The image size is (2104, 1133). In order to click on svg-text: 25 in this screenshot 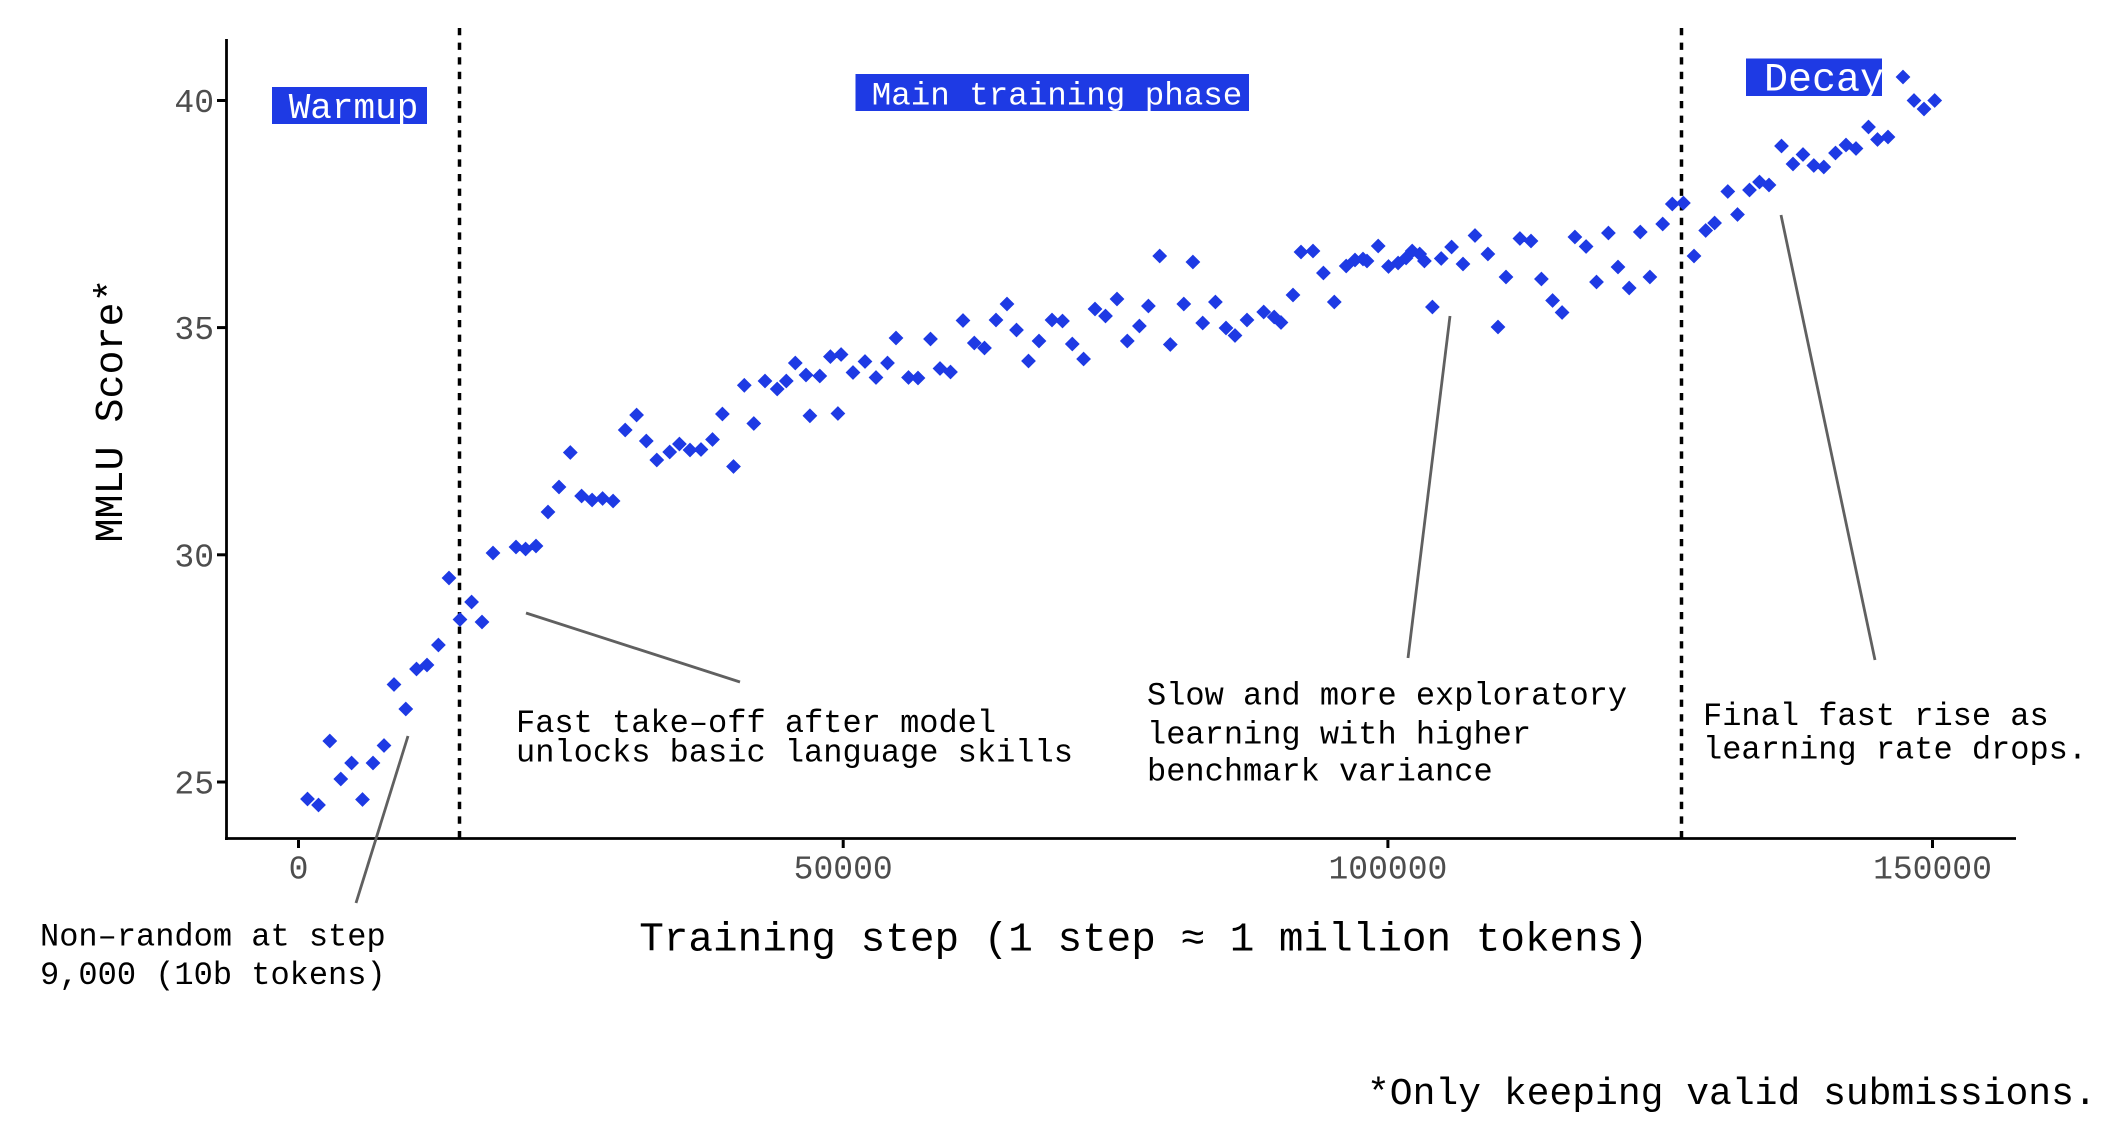, I will do `click(194, 785)`.